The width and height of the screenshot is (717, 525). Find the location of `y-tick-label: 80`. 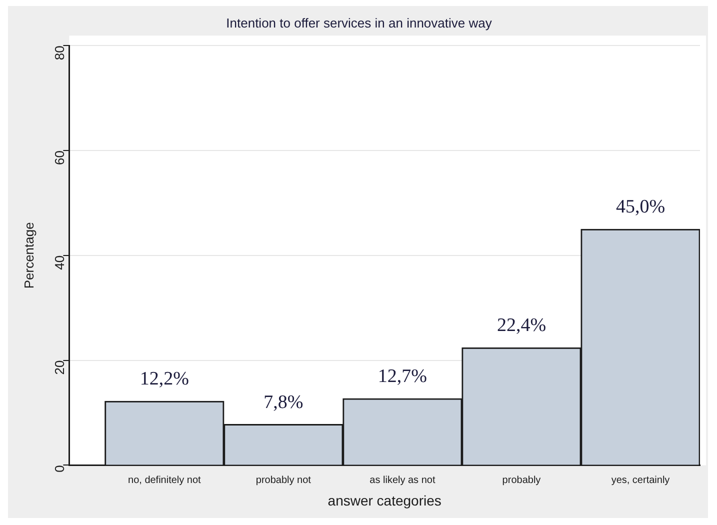

y-tick-label: 80 is located at coordinates (59, 53).